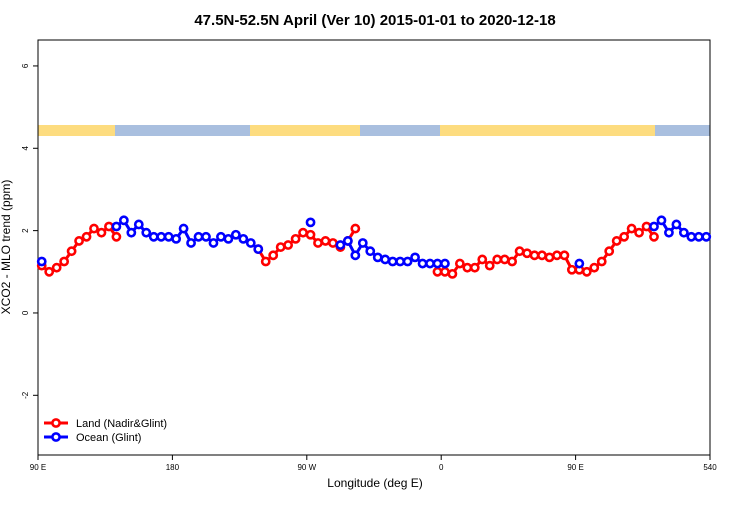 The image size is (750, 505). I want to click on y-tick-label: 4, so click(25, 148).